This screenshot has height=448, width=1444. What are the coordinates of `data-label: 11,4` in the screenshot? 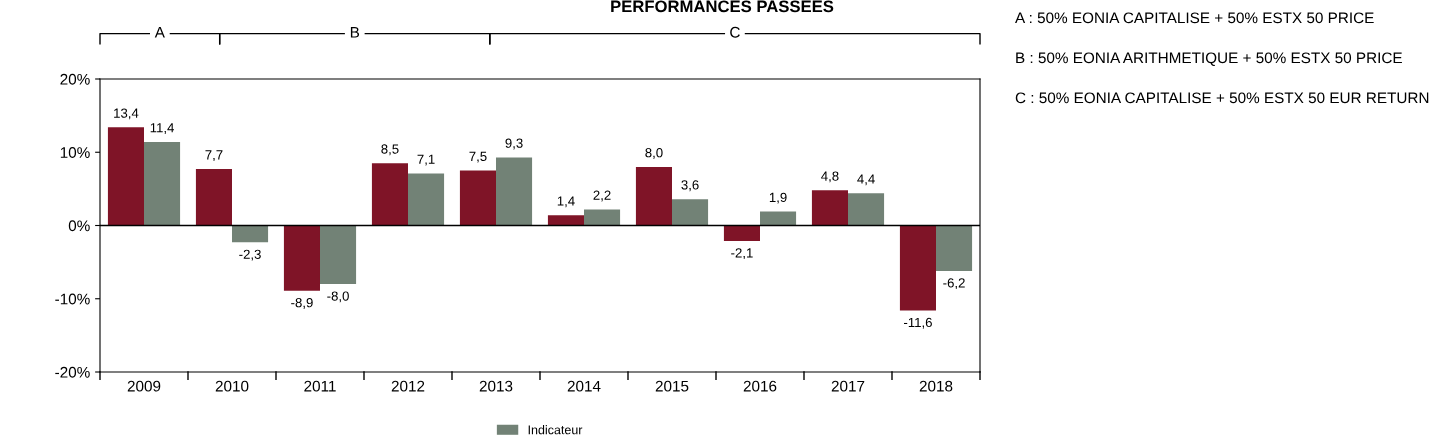 It's located at (162, 128).